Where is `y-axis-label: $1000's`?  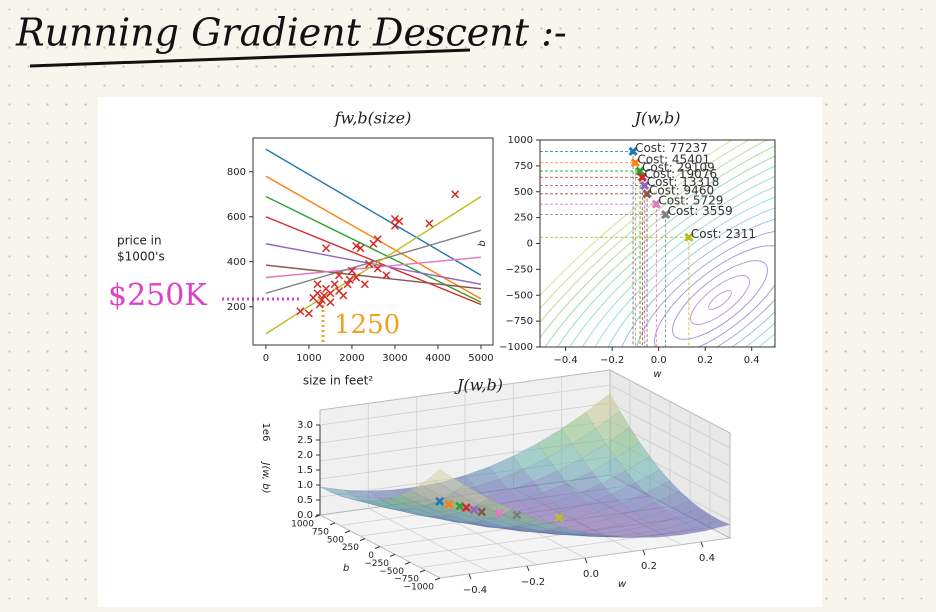
y-axis-label: $1000's is located at coordinates (141, 257).